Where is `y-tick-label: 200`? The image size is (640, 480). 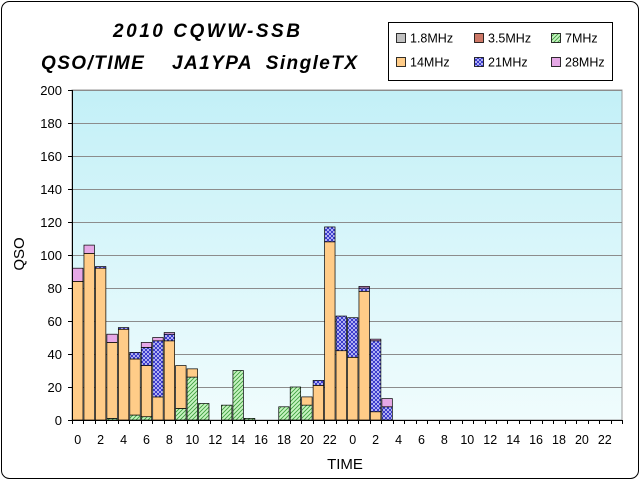
y-tick-label: 200 is located at coordinates (51, 90).